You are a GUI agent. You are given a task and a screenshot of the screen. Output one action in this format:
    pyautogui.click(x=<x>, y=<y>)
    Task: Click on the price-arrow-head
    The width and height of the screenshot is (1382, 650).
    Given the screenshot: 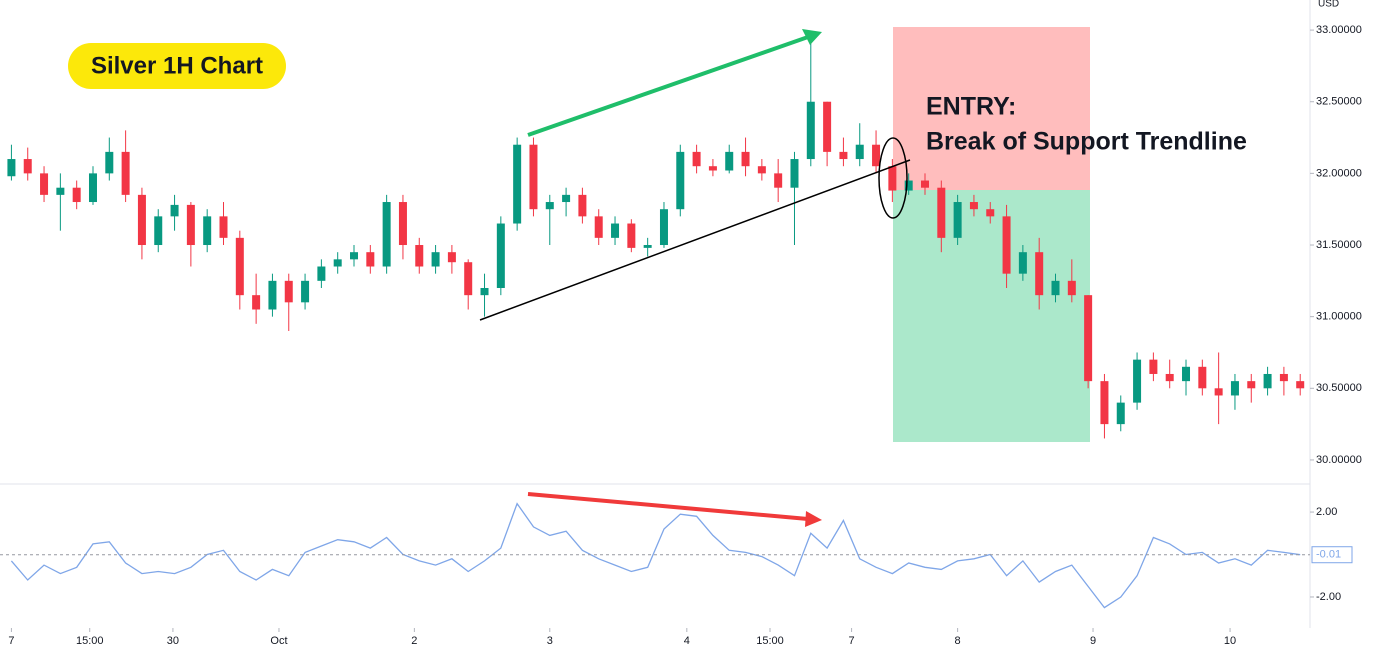 What is the action you would take?
    pyautogui.click(x=812, y=37)
    